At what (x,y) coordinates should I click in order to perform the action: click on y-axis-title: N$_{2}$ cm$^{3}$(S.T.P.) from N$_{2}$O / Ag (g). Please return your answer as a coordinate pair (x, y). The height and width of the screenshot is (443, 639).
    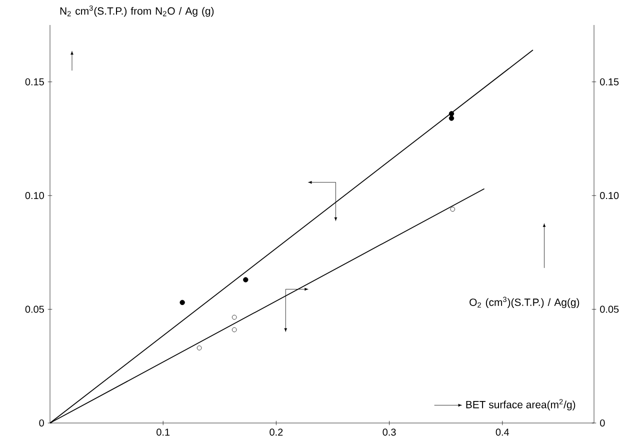
    Looking at the image, I should click on (137, 11).